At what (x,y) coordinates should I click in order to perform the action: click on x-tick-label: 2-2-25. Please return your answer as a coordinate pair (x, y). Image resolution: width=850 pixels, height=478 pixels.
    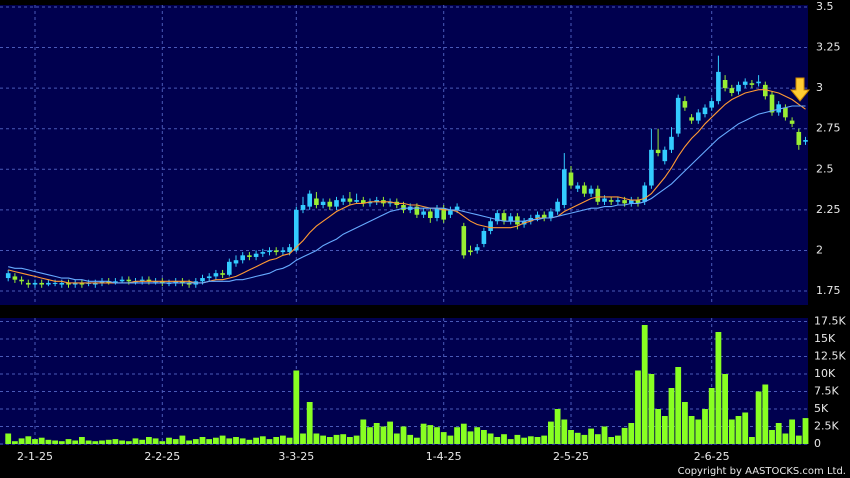
    Looking at the image, I should click on (162, 456).